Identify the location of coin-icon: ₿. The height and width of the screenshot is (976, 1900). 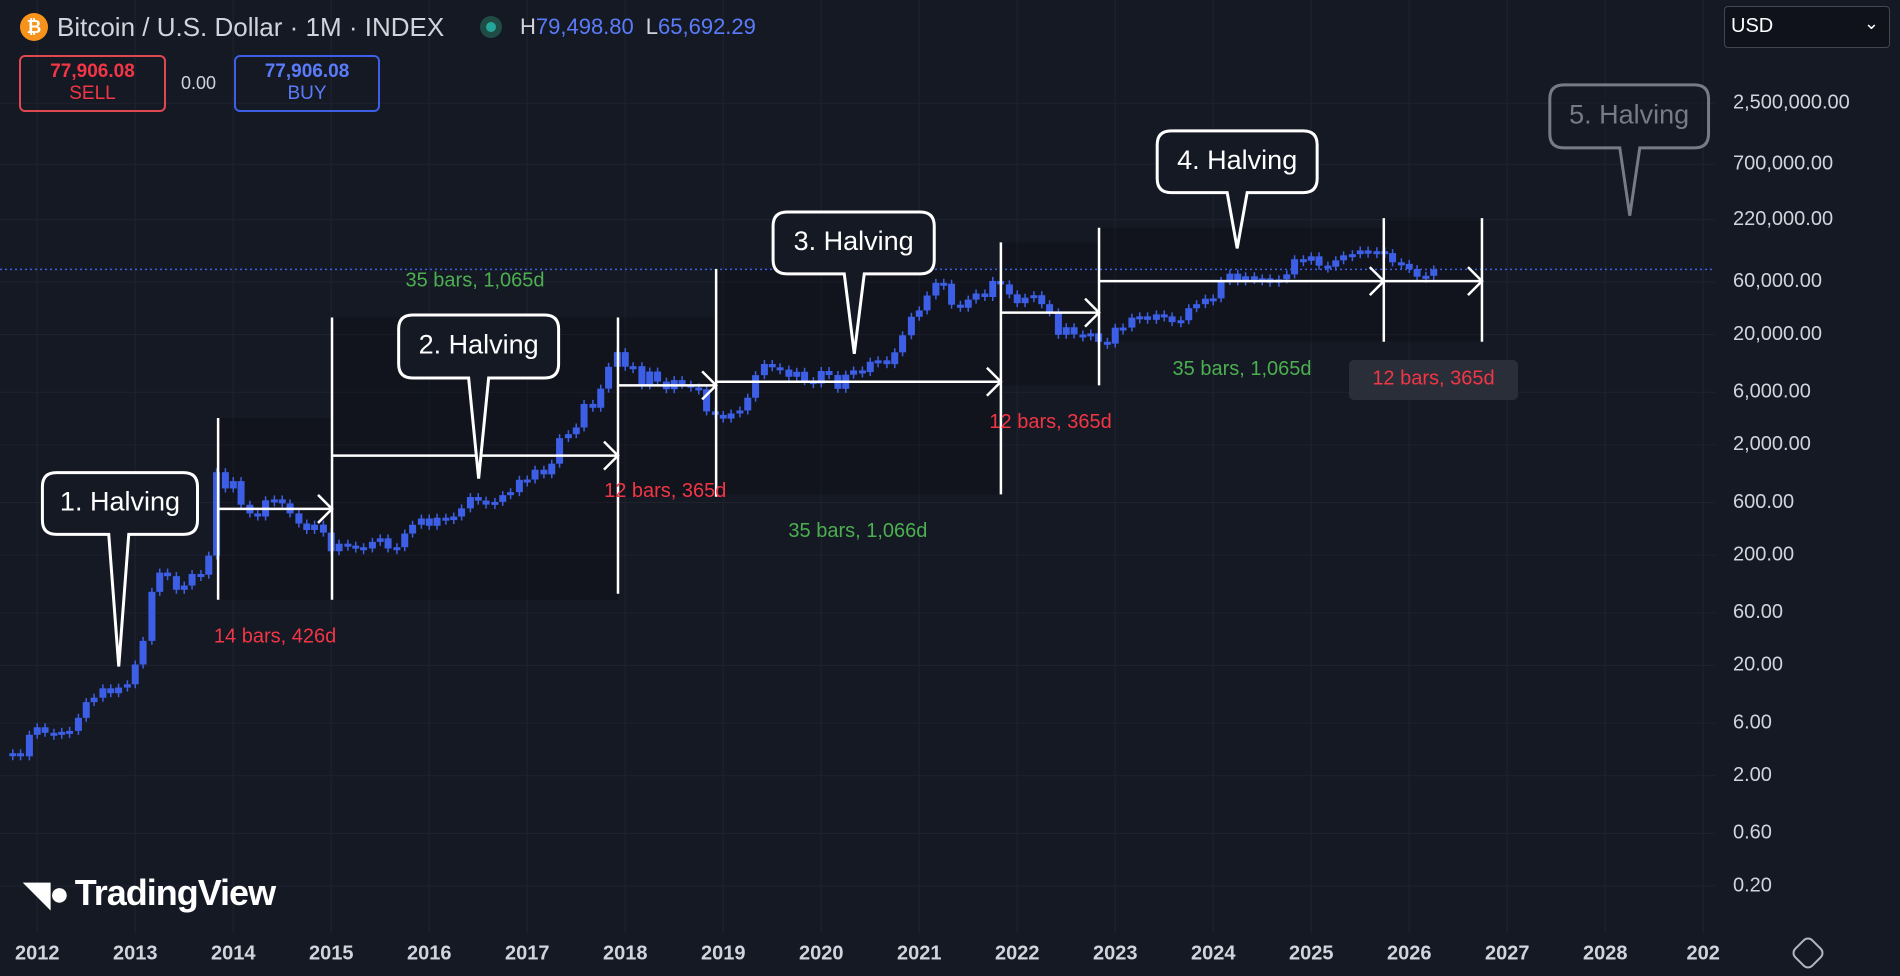
(34, 27).